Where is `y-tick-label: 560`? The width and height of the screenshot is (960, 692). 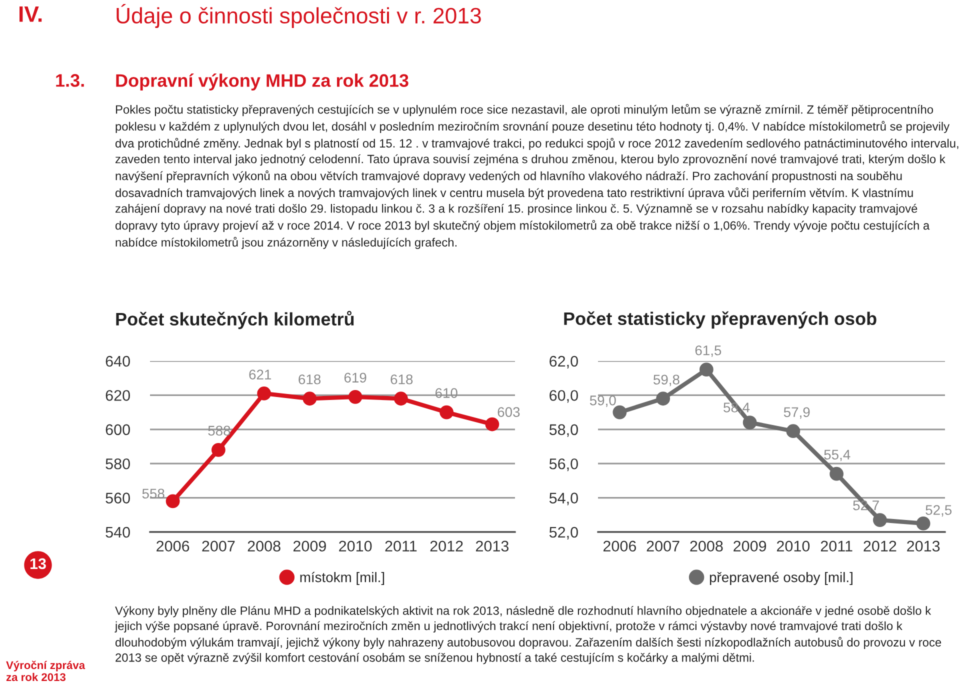
y-tick-label: 560 is located at coordinates (118, 498).